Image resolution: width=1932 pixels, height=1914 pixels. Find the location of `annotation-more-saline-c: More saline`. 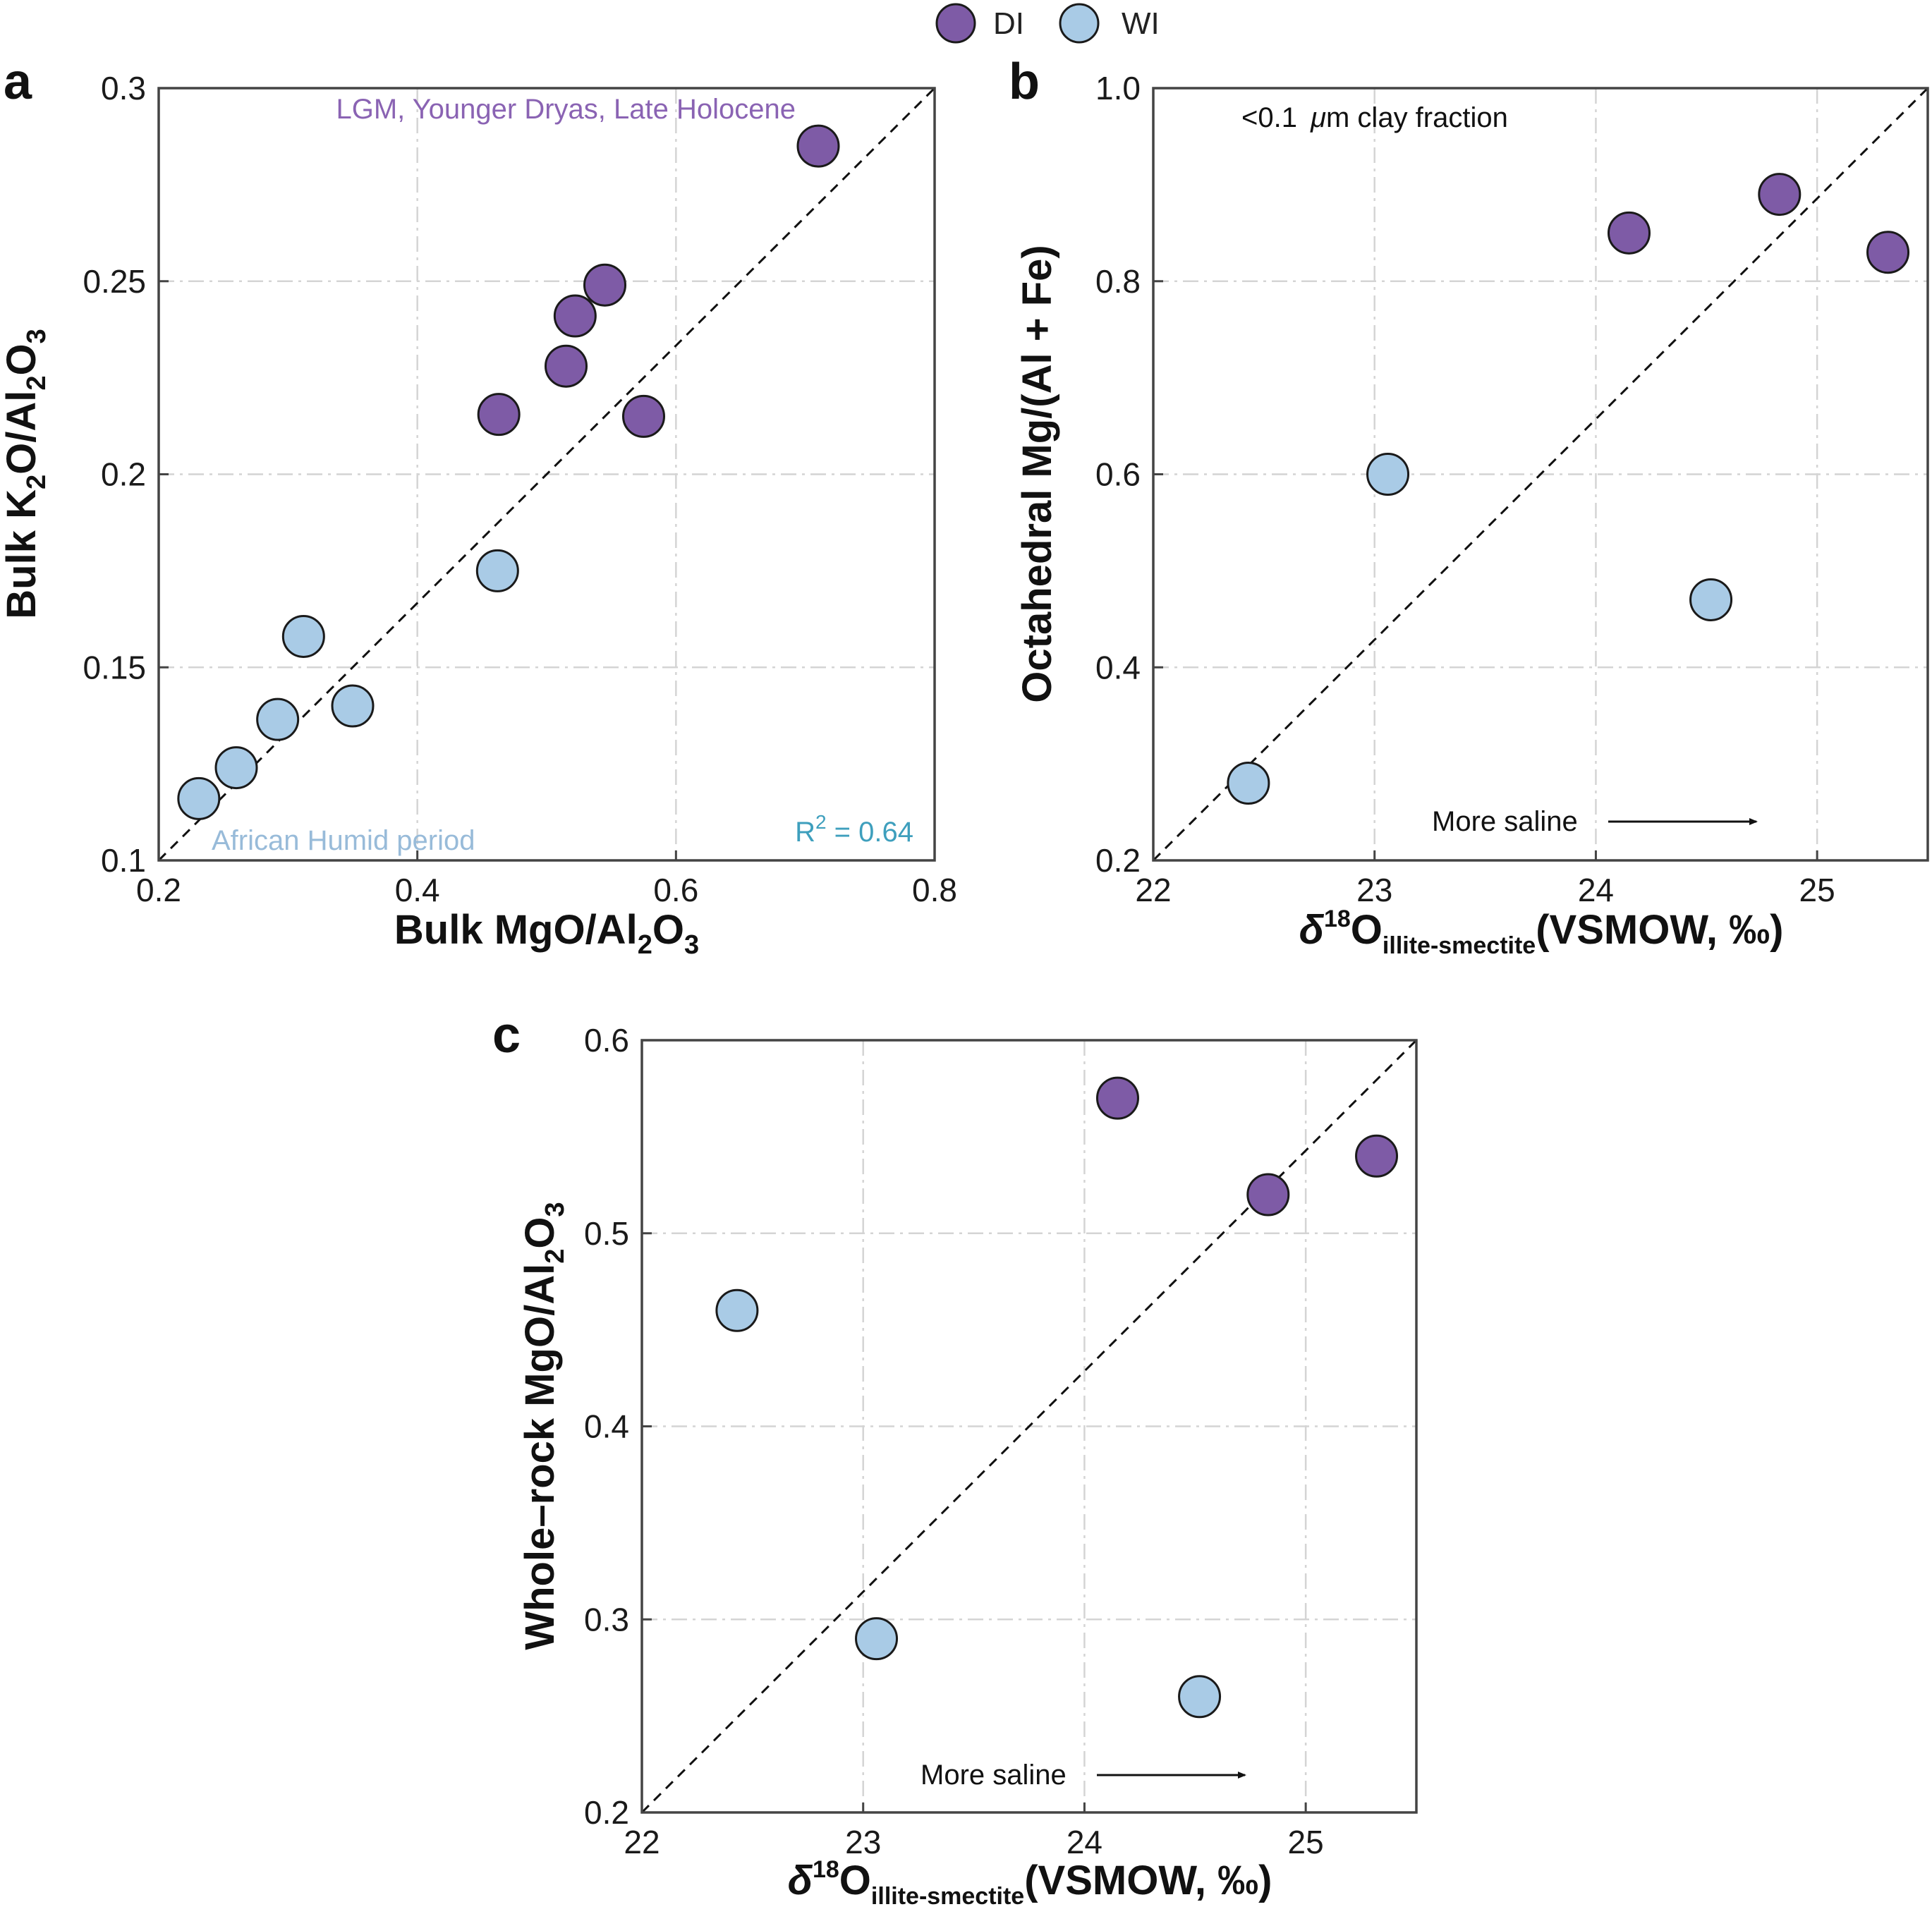

annotation-more-saline-c: More saline is located at coordinates (994, 1775).